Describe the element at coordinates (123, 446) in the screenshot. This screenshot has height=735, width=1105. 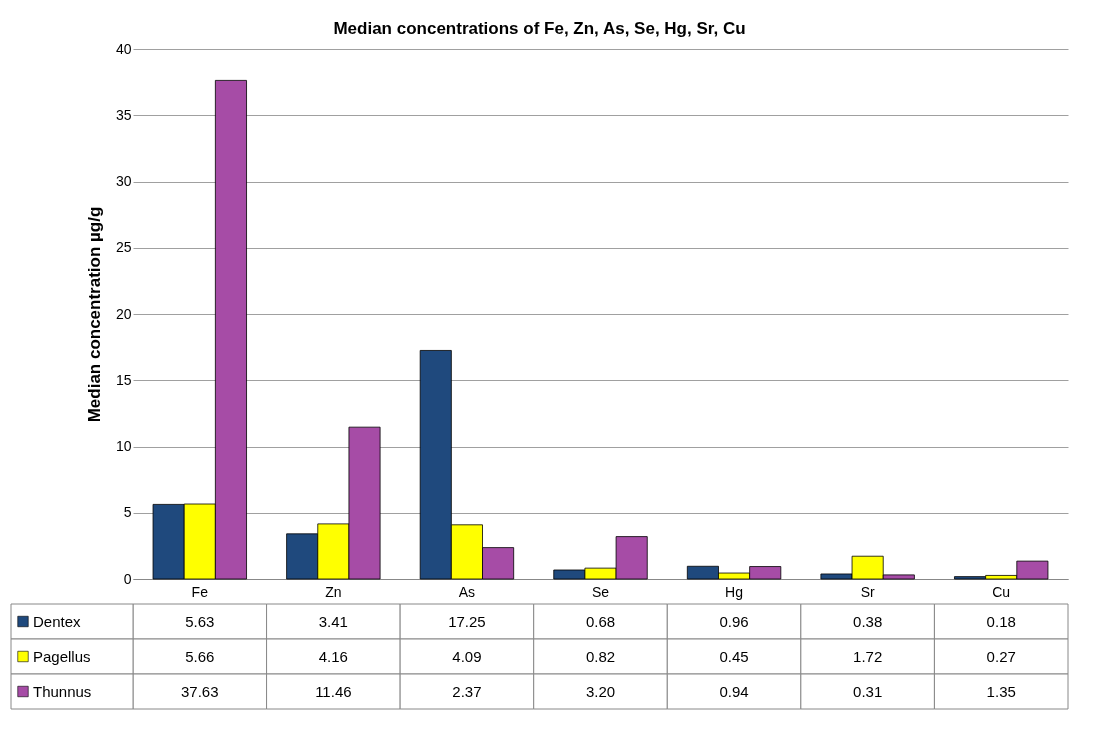
I see `y-tick-label: 10` at that location.